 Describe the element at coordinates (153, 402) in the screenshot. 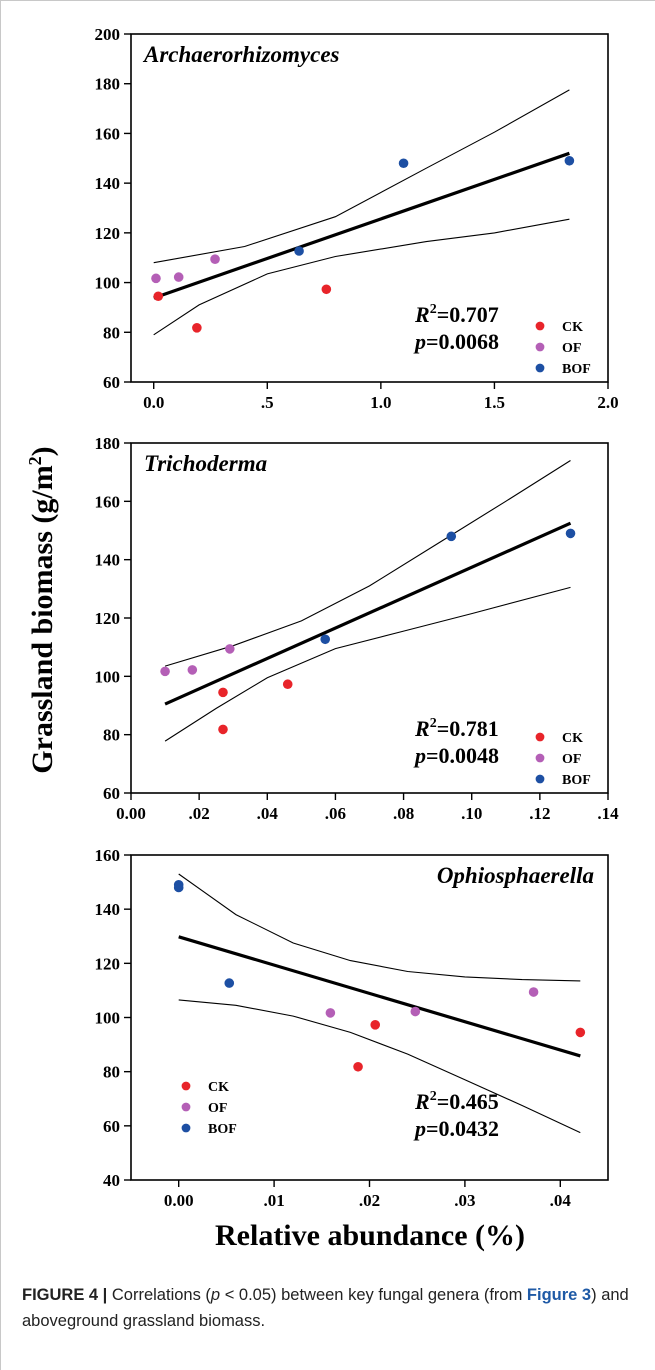

I see `x-tick-label: 0.0` at that location.